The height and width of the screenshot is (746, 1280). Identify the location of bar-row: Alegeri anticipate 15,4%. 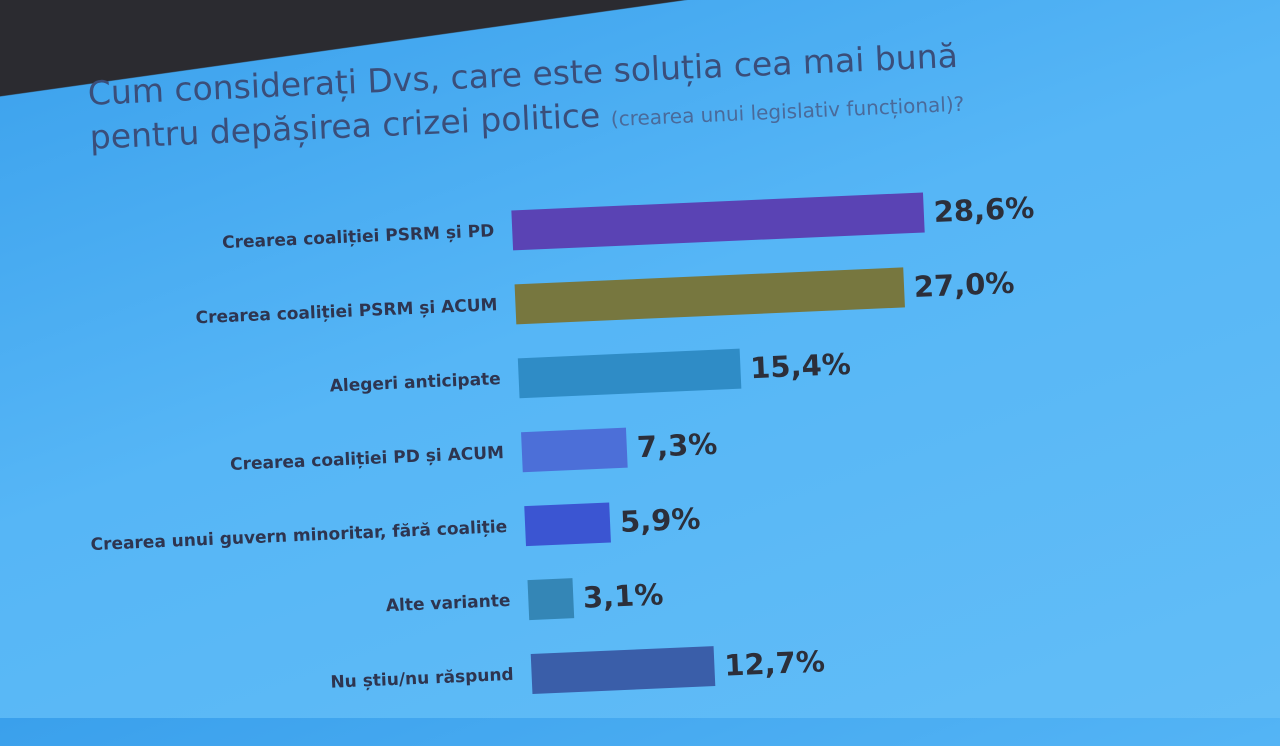
(466, 381).